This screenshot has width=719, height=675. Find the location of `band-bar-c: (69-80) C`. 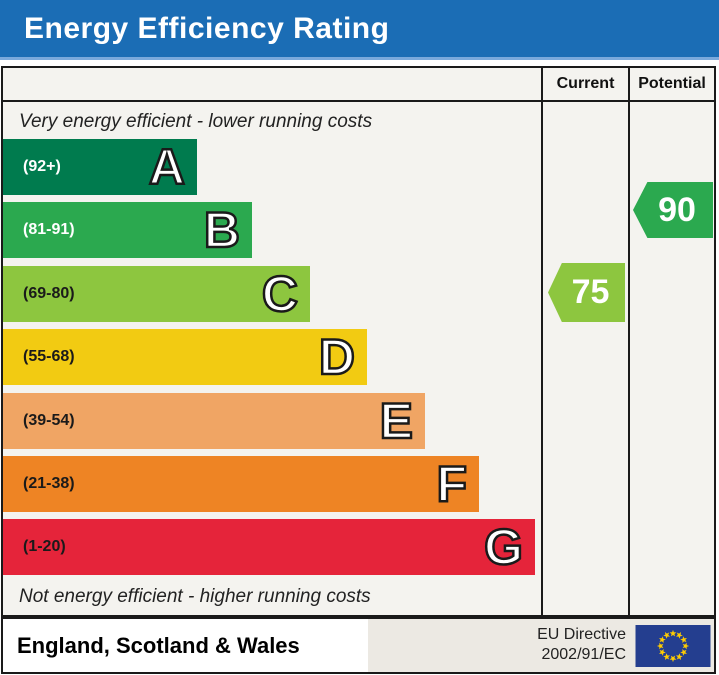

band-bar-c: (69-80) C is located at coordinates (156, 294).